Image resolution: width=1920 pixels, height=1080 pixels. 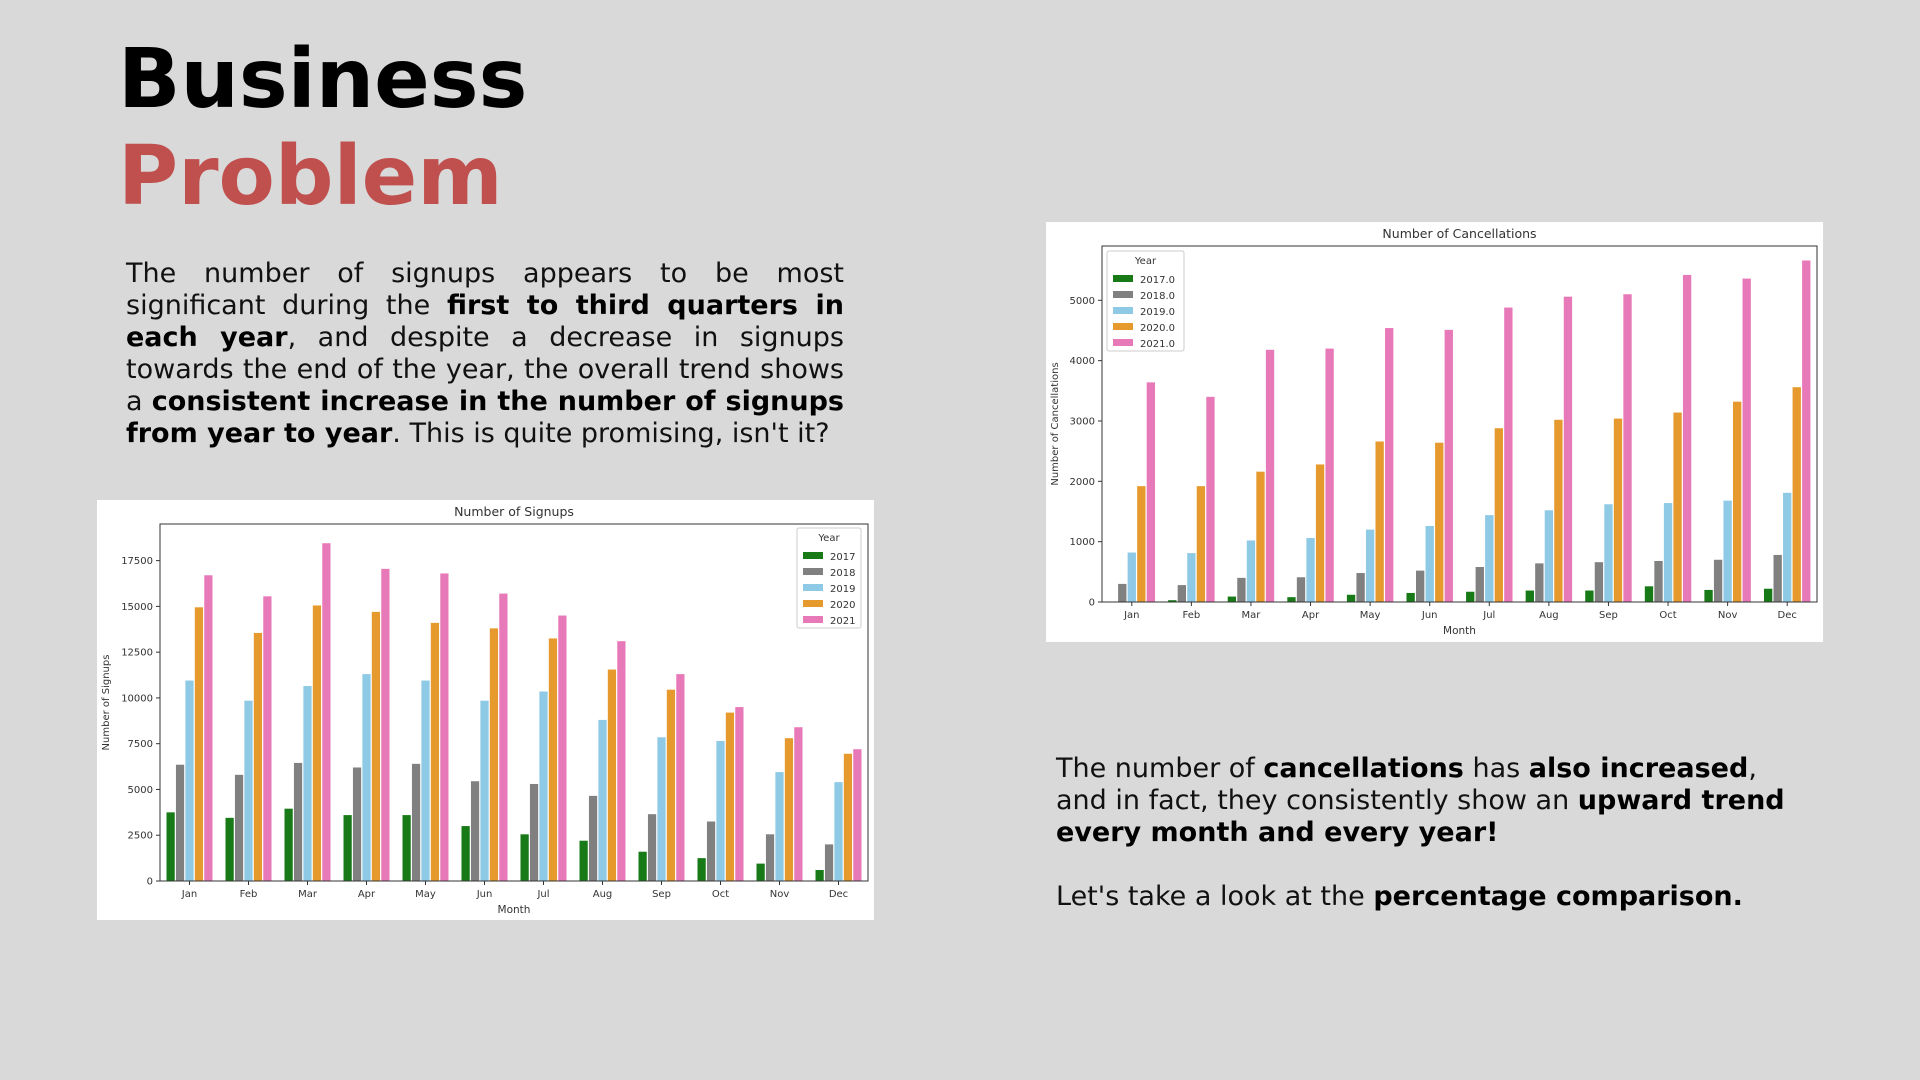 I want to click on bar-2020-Oct, so click(x=730, y=796).